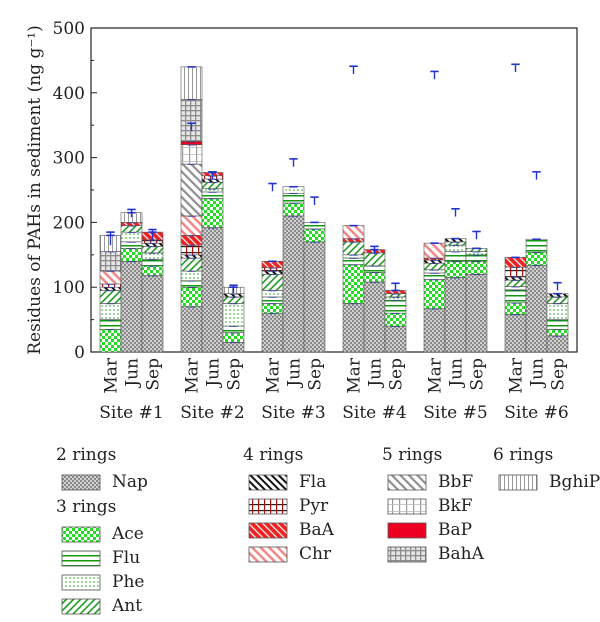 The image size is (600, 622). I want to click on legend-swatch-fla, so click(268, 482).